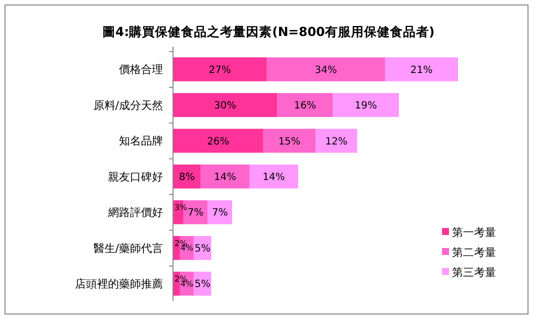 The height and width of the screenshot is (323, 537). What do you see at coordinates (141, 69) in the screenshot?
I see `y-tick-label: 價格合理` at bounding box center [141, 69].